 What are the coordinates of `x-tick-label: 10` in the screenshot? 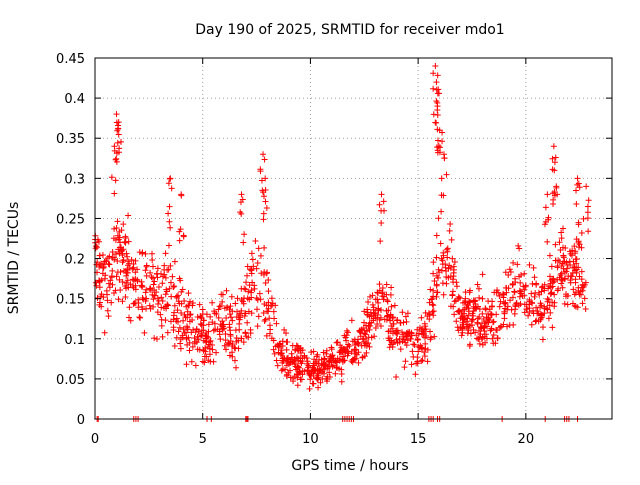 It's located at (310, 439).